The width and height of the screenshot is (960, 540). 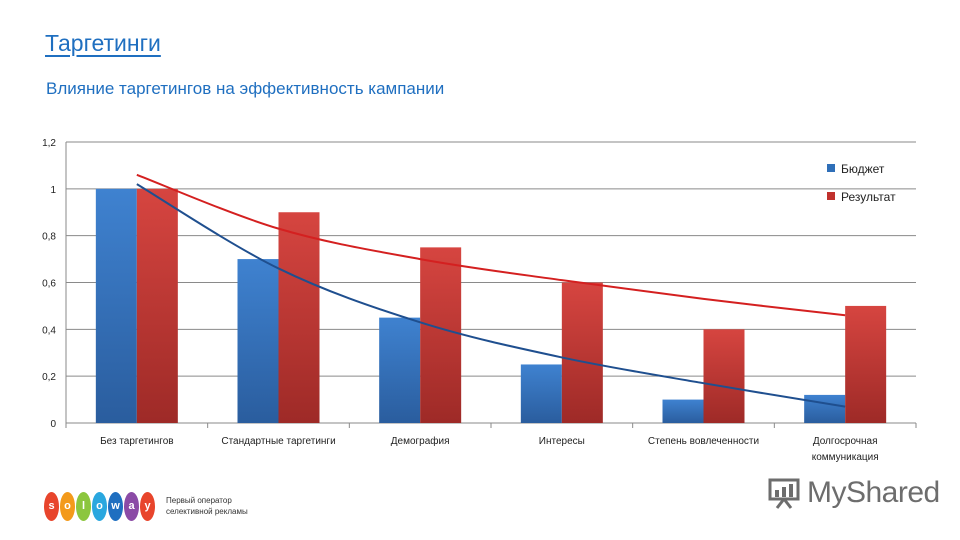 What do you see at coordinates (845, 441) in the screenshot?
I see `x-tick-label: Долгосрочная` at bounding box center [845, 441].